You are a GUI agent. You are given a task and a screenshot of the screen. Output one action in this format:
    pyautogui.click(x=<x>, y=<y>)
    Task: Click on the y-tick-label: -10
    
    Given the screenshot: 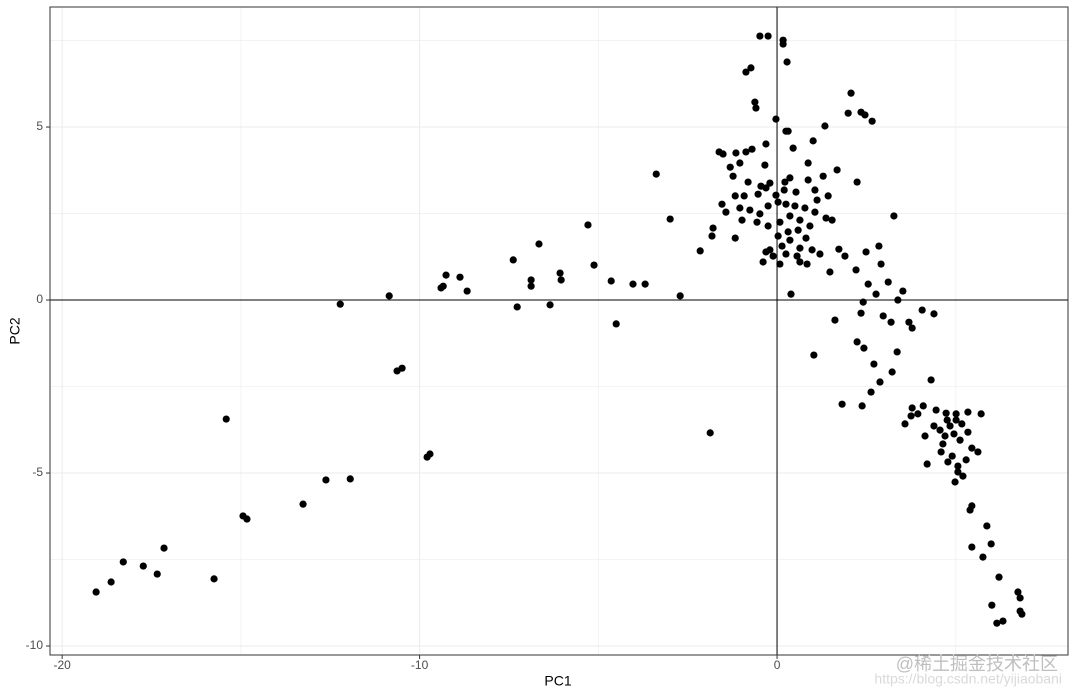 What is the action you would take?
    pyautogui.click(x=35, y=645)
    